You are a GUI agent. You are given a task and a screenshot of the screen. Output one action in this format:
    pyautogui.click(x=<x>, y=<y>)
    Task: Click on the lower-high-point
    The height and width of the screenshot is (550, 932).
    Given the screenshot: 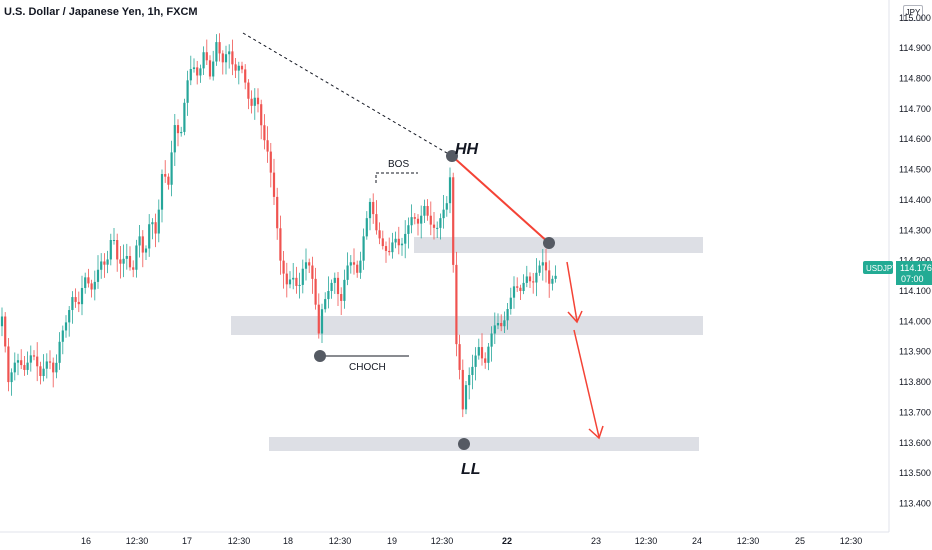 What is the action you would take?
    pyautogui.click(x=549, y=243)
    